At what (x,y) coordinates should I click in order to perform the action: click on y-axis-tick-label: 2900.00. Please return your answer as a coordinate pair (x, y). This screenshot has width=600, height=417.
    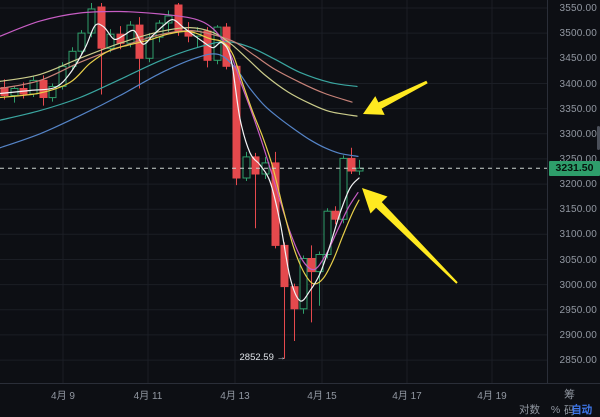
    Looking at the image, I should click on (578, 335).